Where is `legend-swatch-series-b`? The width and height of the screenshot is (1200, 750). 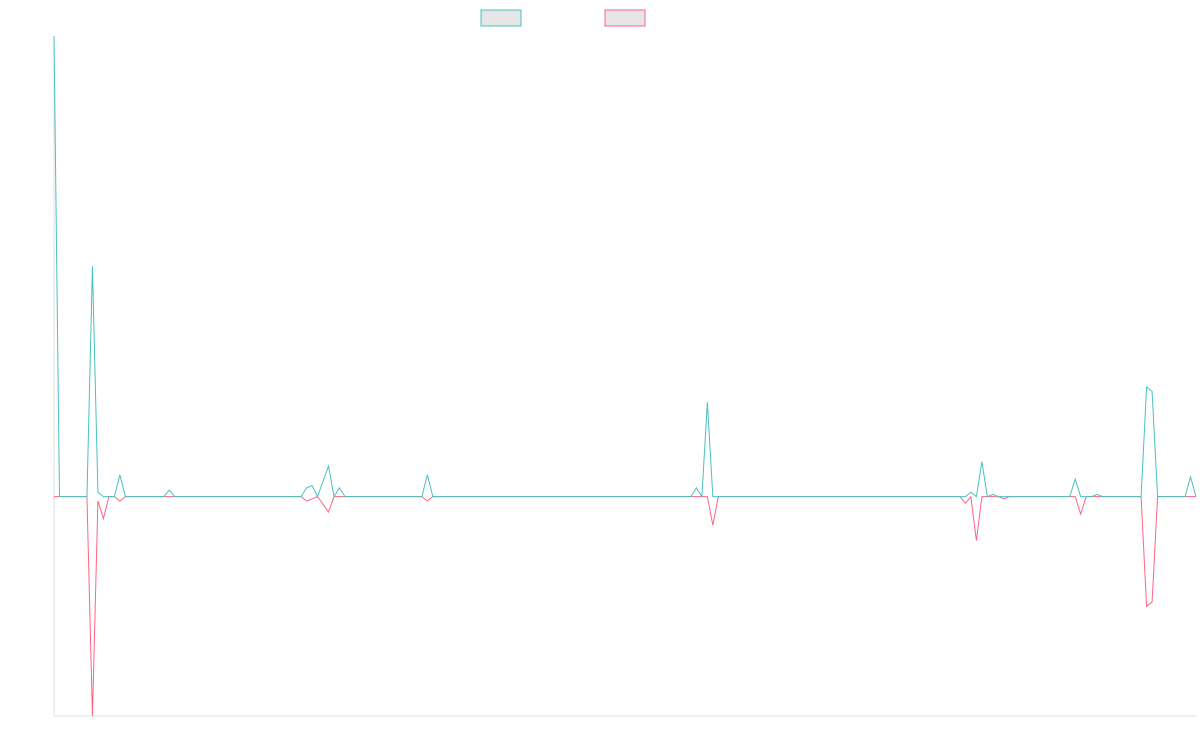
legend-swatch-series-b is located at coordinates (625, 18).